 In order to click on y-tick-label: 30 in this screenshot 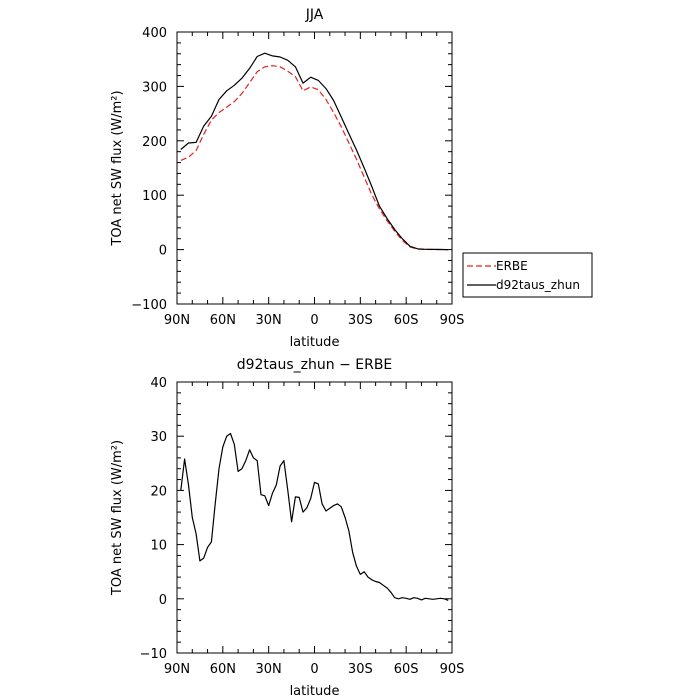, I will do `click(158, 437)`.